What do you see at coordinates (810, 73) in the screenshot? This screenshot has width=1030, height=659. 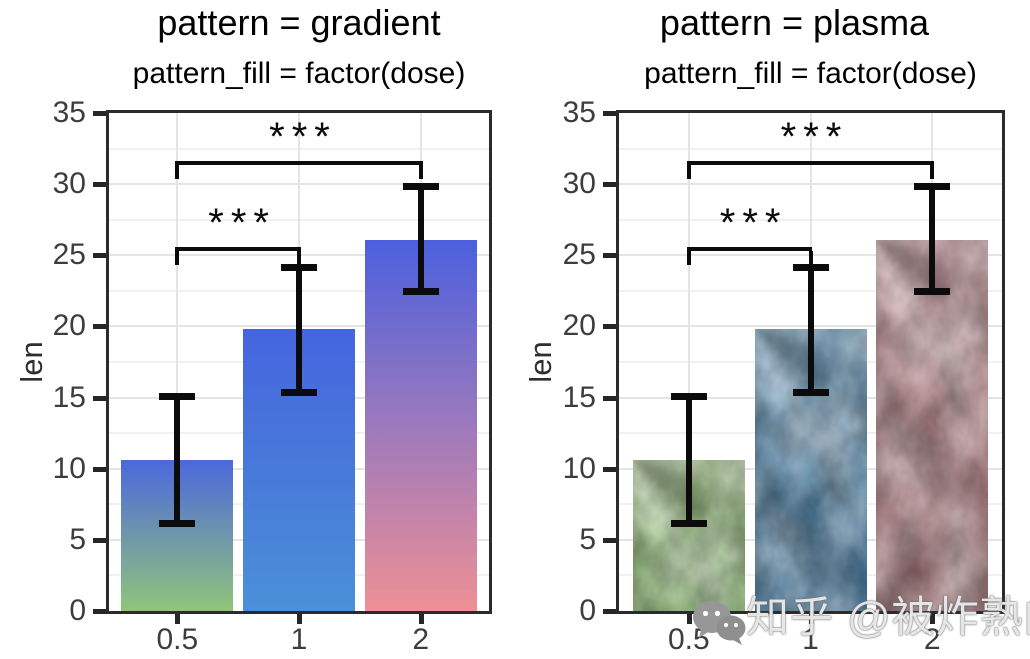 I see `right-panel-subtitle: pattern_fill = factor(dose)` at bounding box center [810, 73].